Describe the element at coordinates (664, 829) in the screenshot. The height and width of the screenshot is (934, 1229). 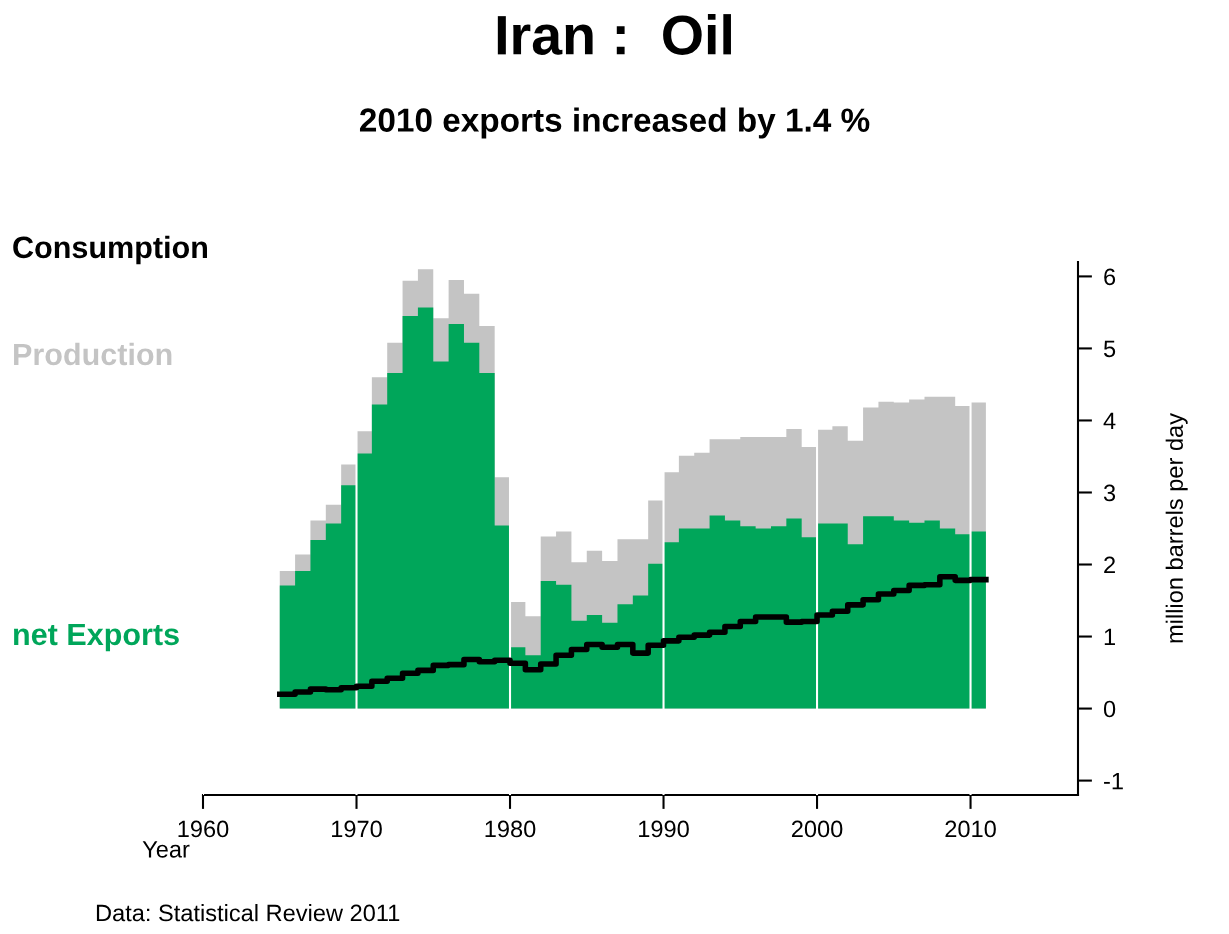
I see `x-tick-label: 1990` at that location.